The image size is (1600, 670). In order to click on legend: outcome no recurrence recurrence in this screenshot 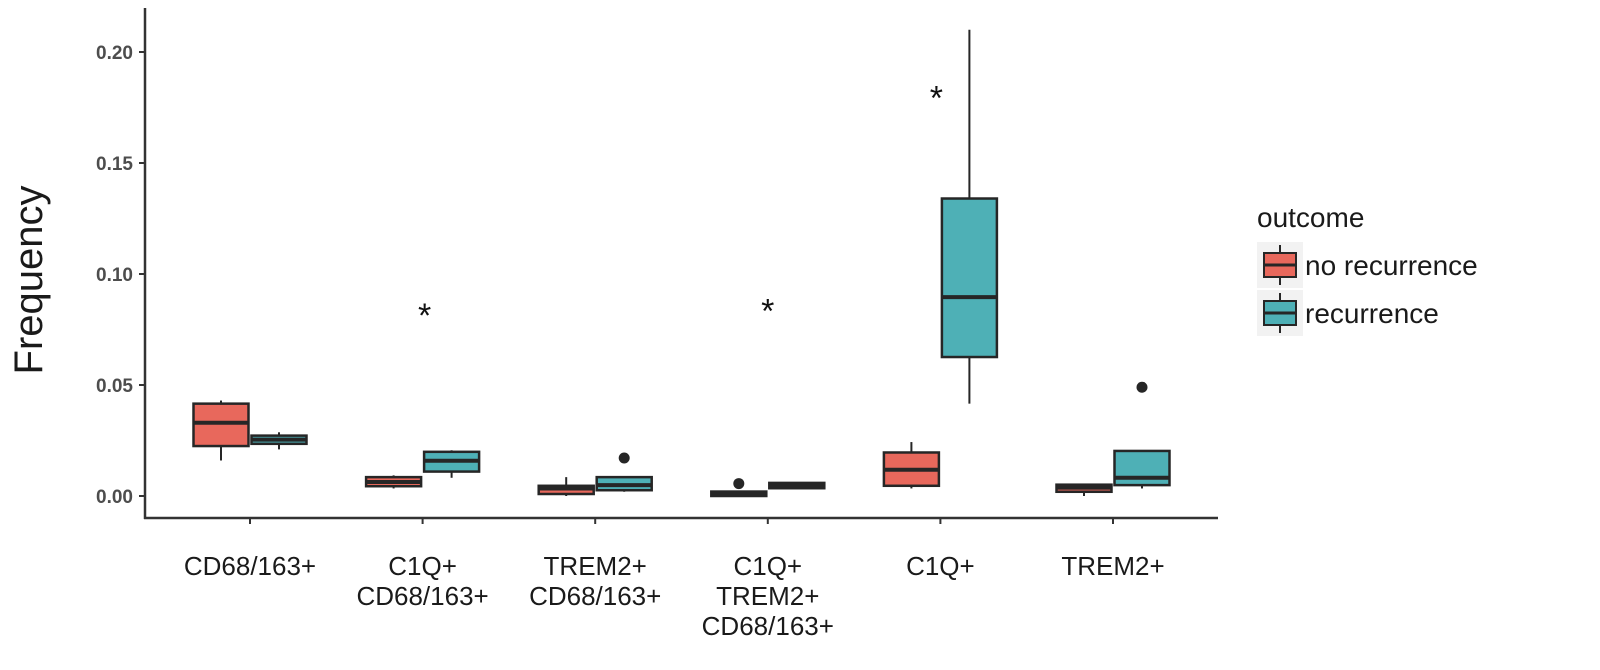, I will do `click(1367, 269)`.